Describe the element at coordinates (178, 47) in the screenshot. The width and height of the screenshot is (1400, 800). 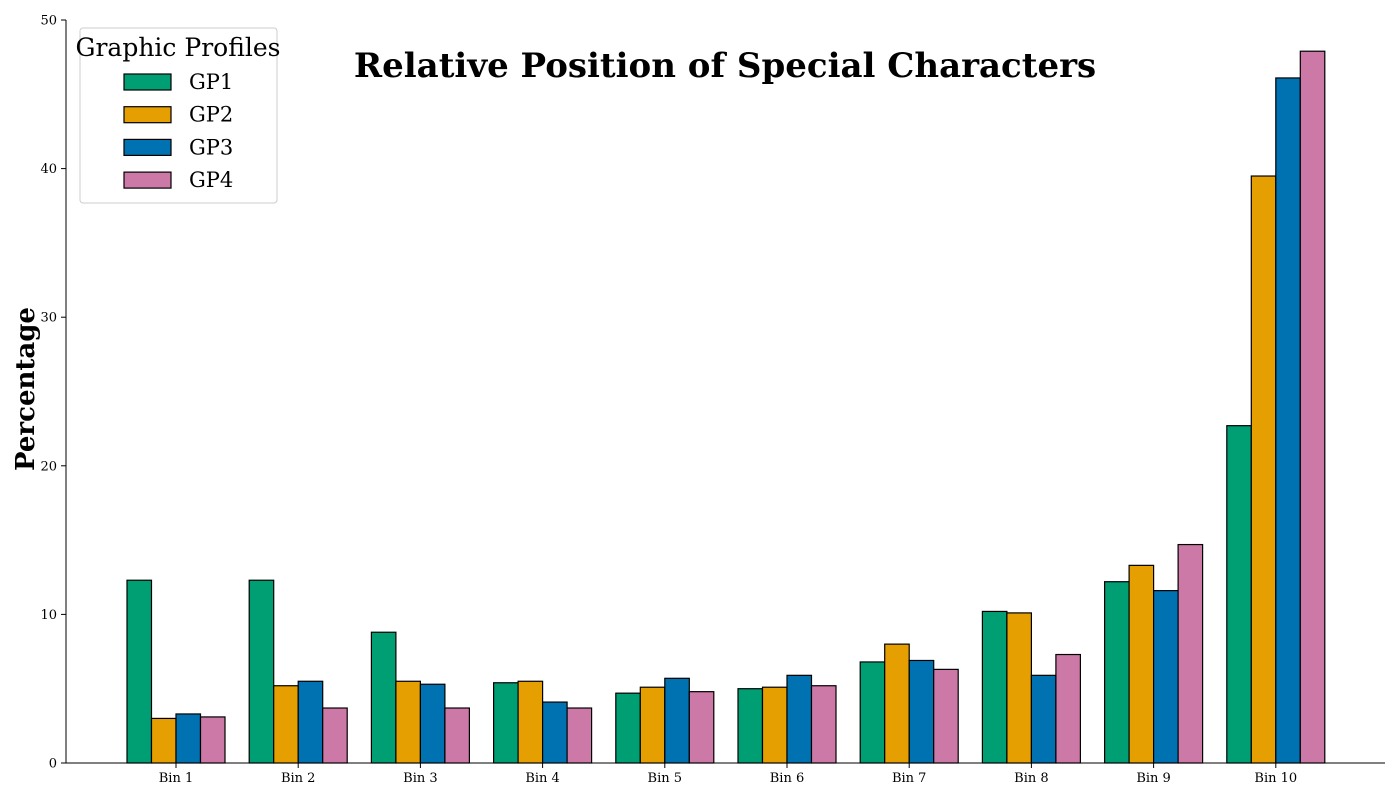
I see `legend-title: Graphic Profiles` at that location.